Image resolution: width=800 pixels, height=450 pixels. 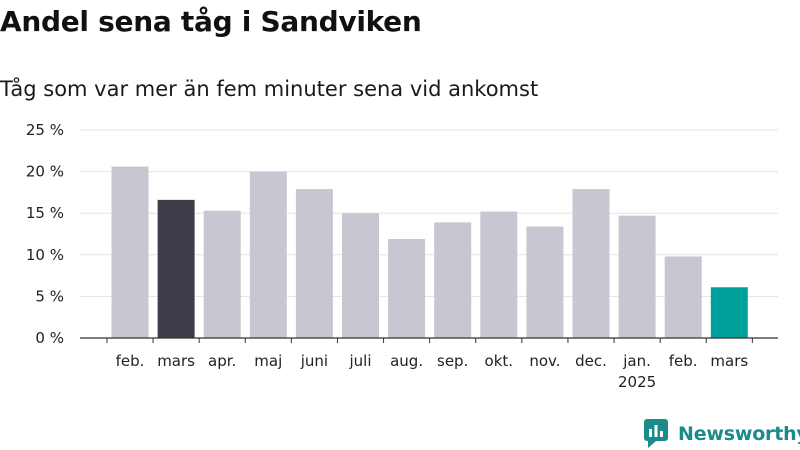 What do you see at coordinates (739, 434) in the screenshot?
I see `brand-name: Newsworthy` at bounding box center [739, 434].